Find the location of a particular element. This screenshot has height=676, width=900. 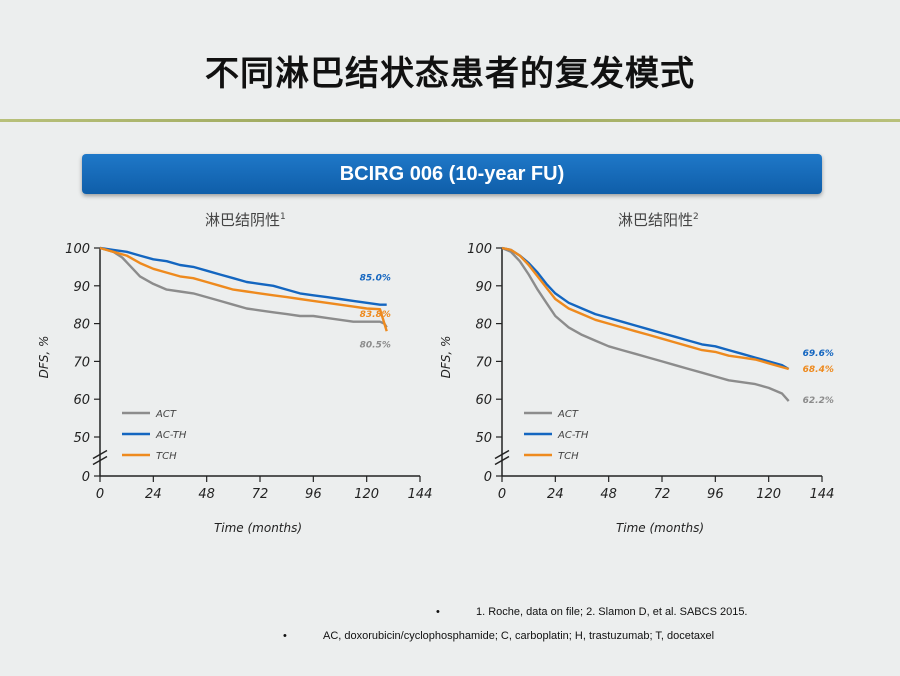

end-value-label: 62.2% is located at coordinates (818, 401).